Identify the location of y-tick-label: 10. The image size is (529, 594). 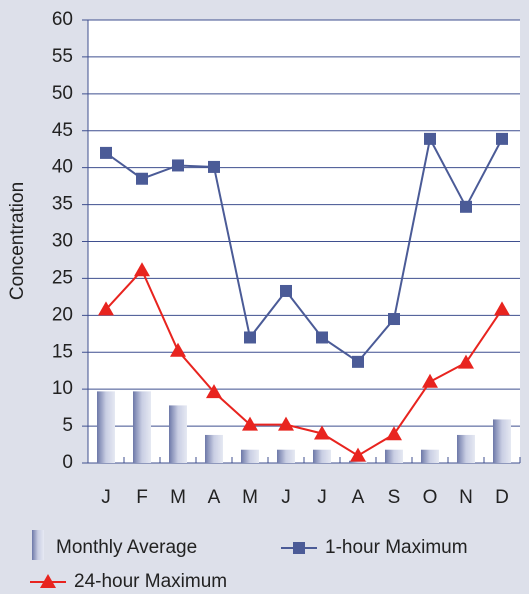
(62, 388).